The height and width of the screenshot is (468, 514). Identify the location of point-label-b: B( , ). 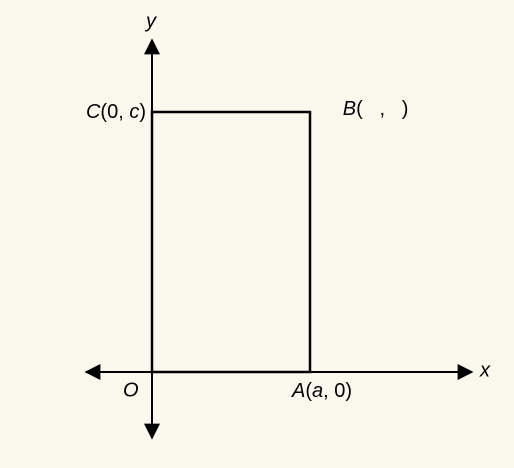
(370, 109).